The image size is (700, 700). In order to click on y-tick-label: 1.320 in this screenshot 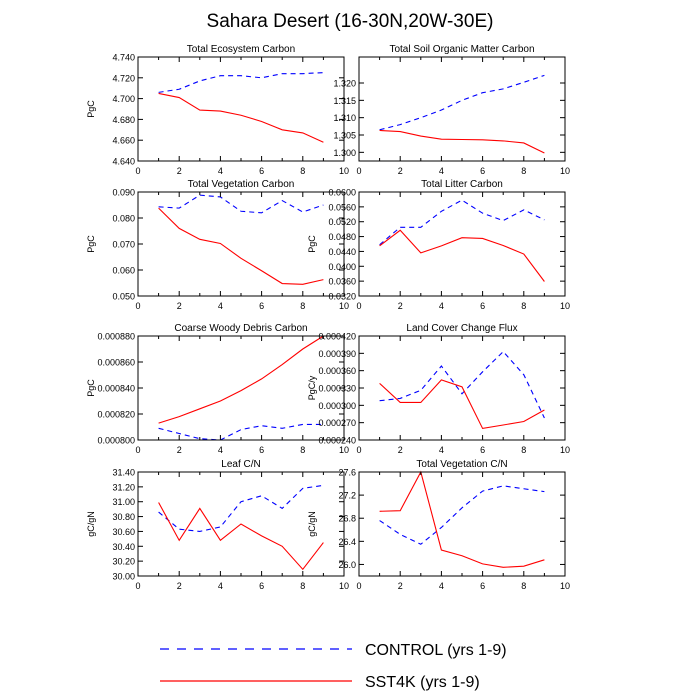, I will do `click(344, 84)`.